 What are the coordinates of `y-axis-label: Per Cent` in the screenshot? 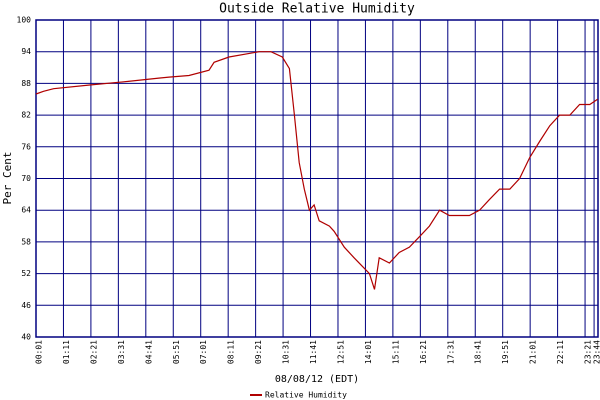 It's located at (7, 178).